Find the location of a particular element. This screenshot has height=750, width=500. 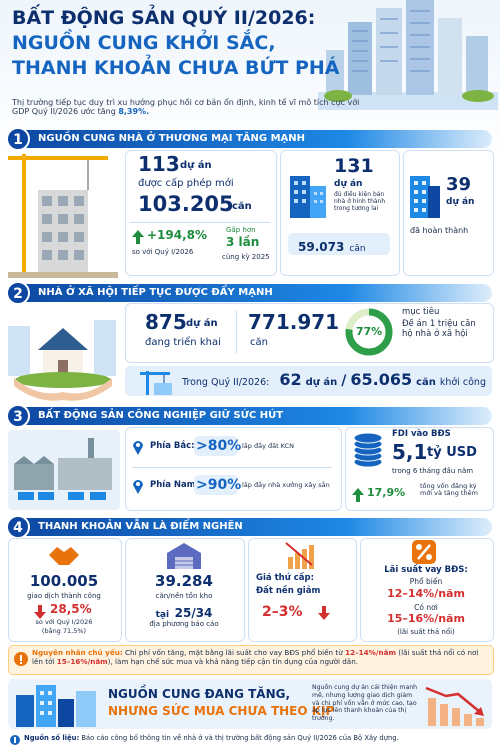

cause-rate: 12–14%/năm is located at coordinates (370, 652).